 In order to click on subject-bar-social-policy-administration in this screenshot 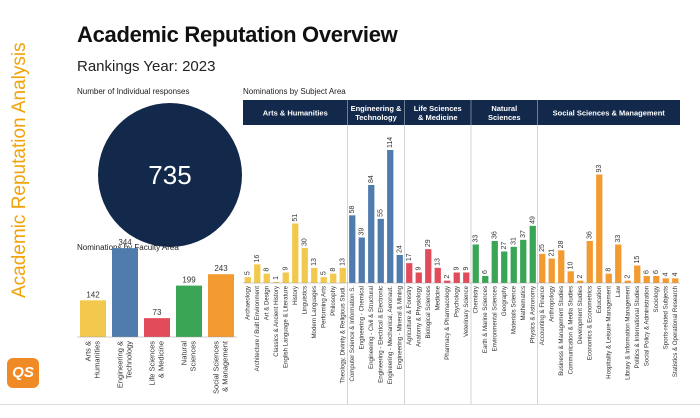, I will do `click(646, 279)`.